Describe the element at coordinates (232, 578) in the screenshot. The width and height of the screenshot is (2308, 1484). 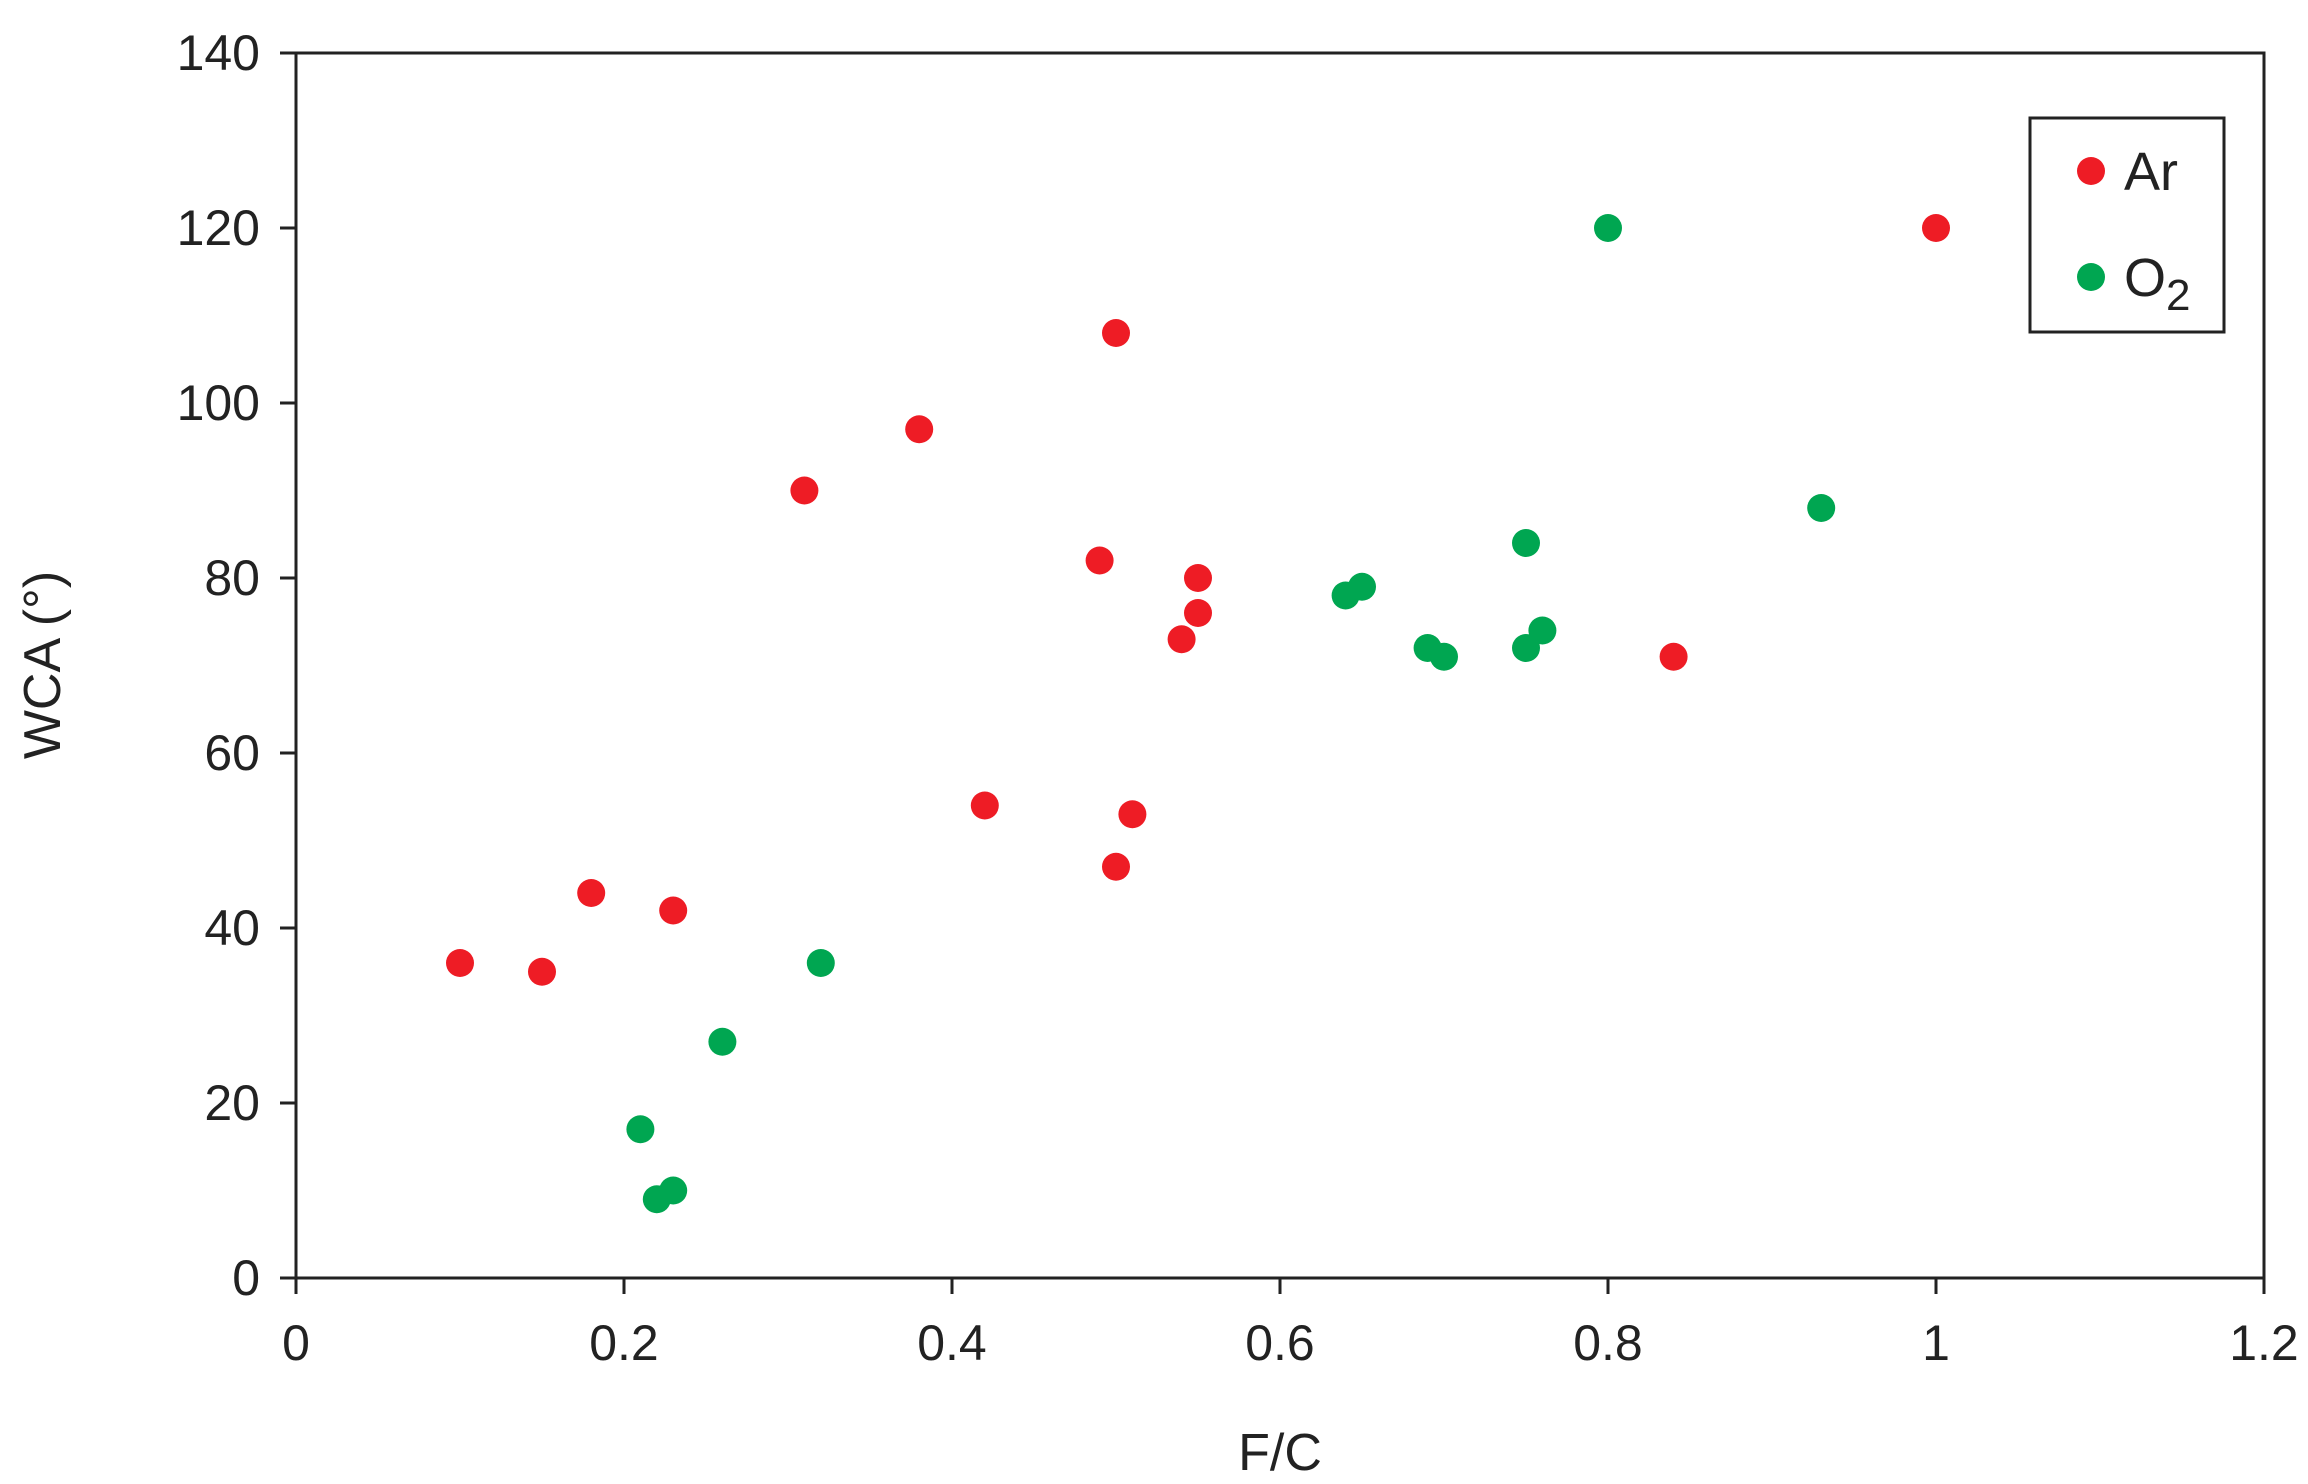
I see `y-tick-label: 80` at that location.